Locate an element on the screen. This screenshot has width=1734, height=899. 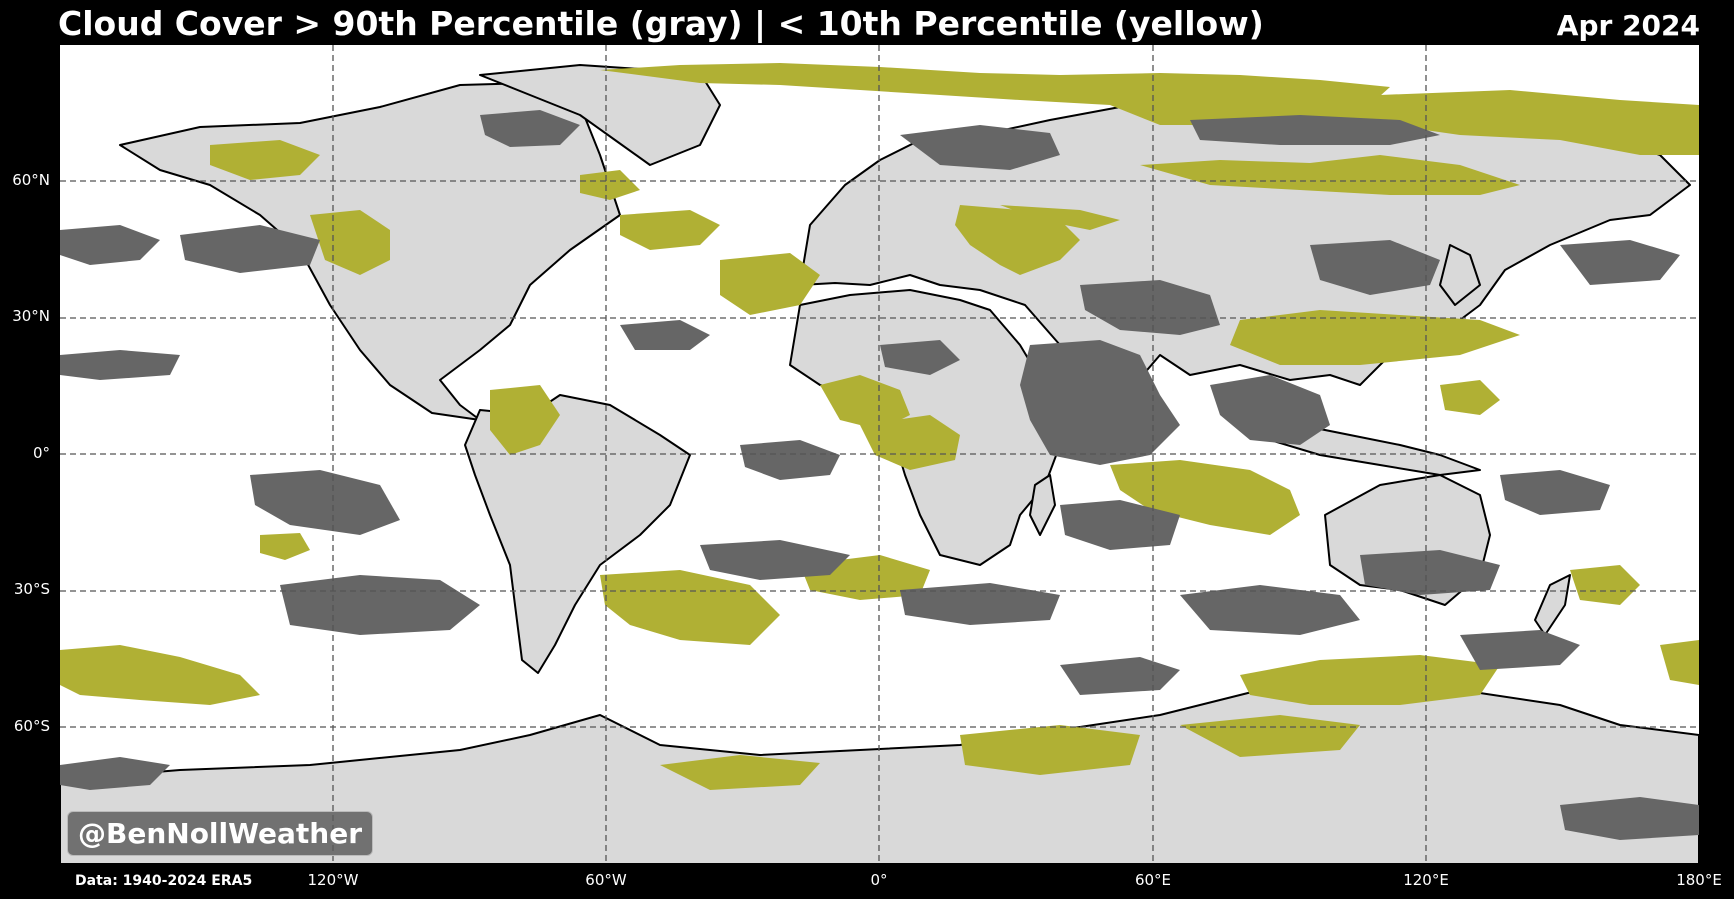
lon-label-60e: 60°E is located at coordinates (1153, 880).